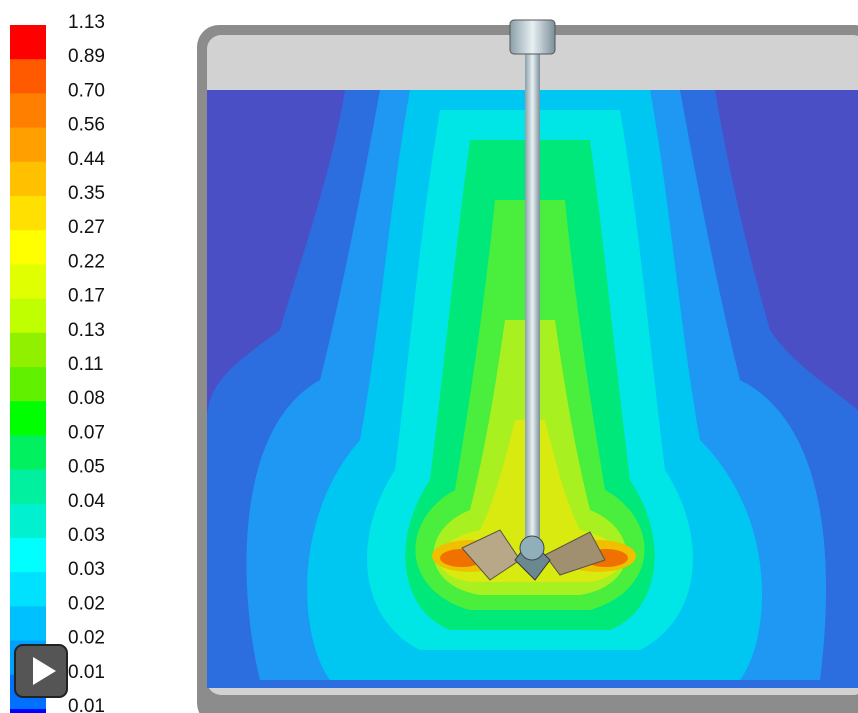  What do you see at coordinates (86, 159) in the screenshot?
I see `legend-label: 0.44` at bounding box center [86, 159].